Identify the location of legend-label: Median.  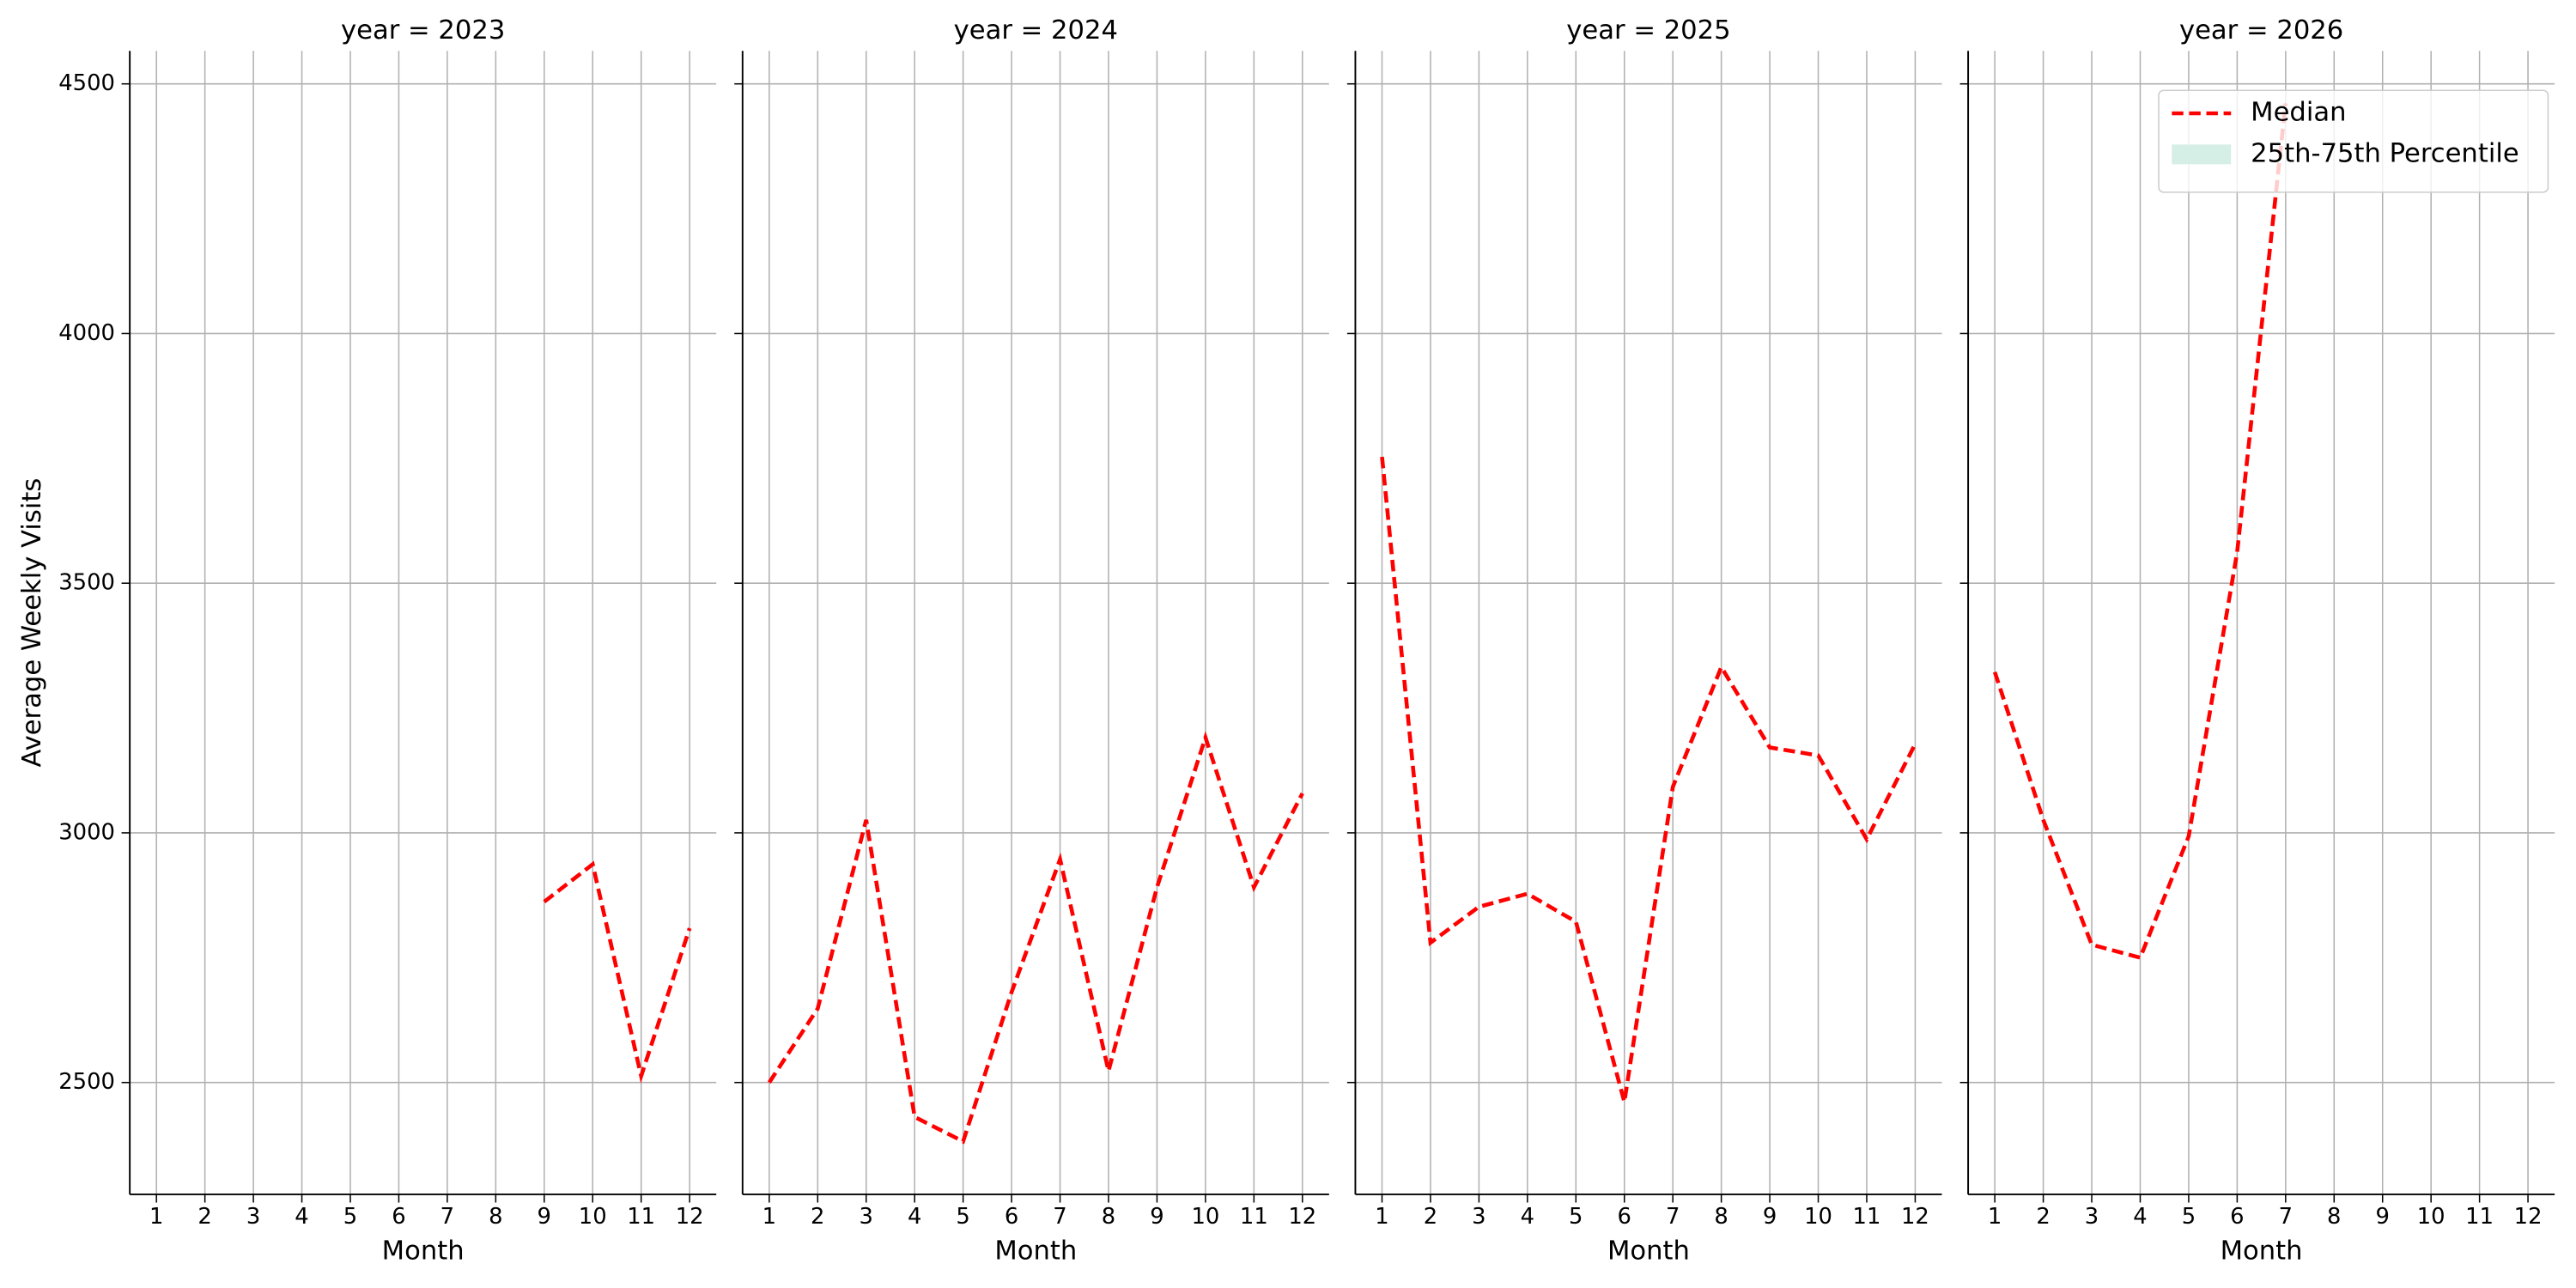
(2298, 113).